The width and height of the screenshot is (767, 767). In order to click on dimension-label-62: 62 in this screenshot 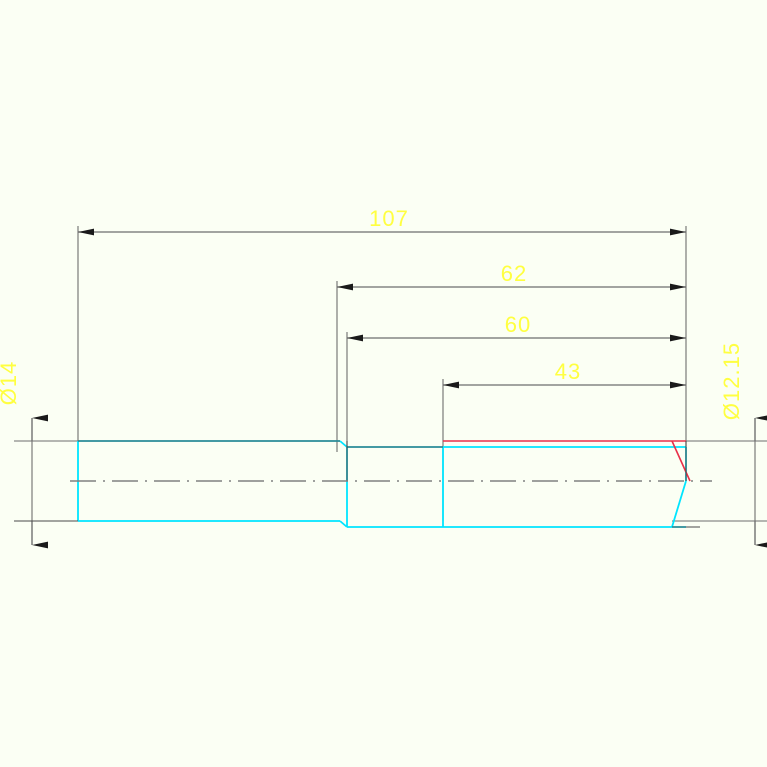, I will do `click(514, 273)`.